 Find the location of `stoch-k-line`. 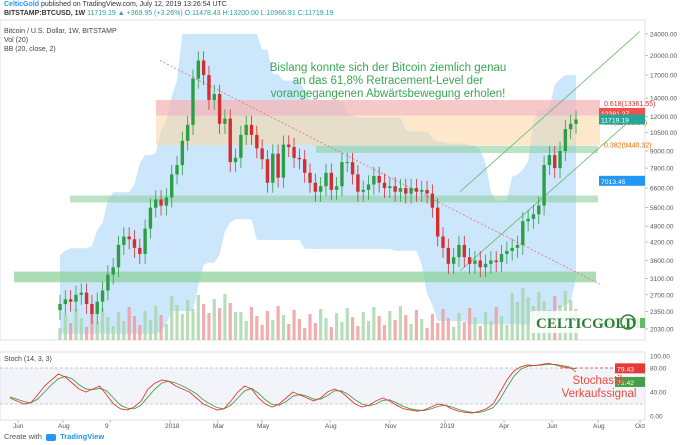

stoch-k-line is located at coordinates (293, 388).